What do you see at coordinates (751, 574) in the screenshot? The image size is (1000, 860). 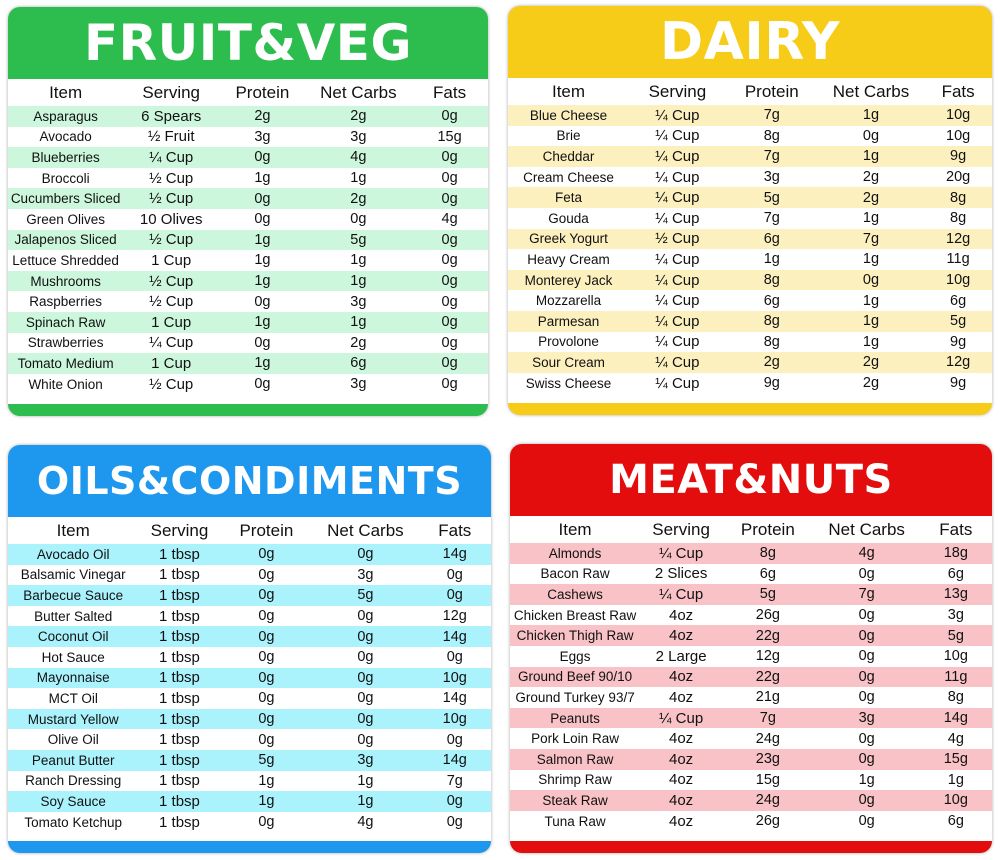 I see `table-row: Bacon Raw 2 Slices 6g 0g 6g` at bounding box center [751, 574].